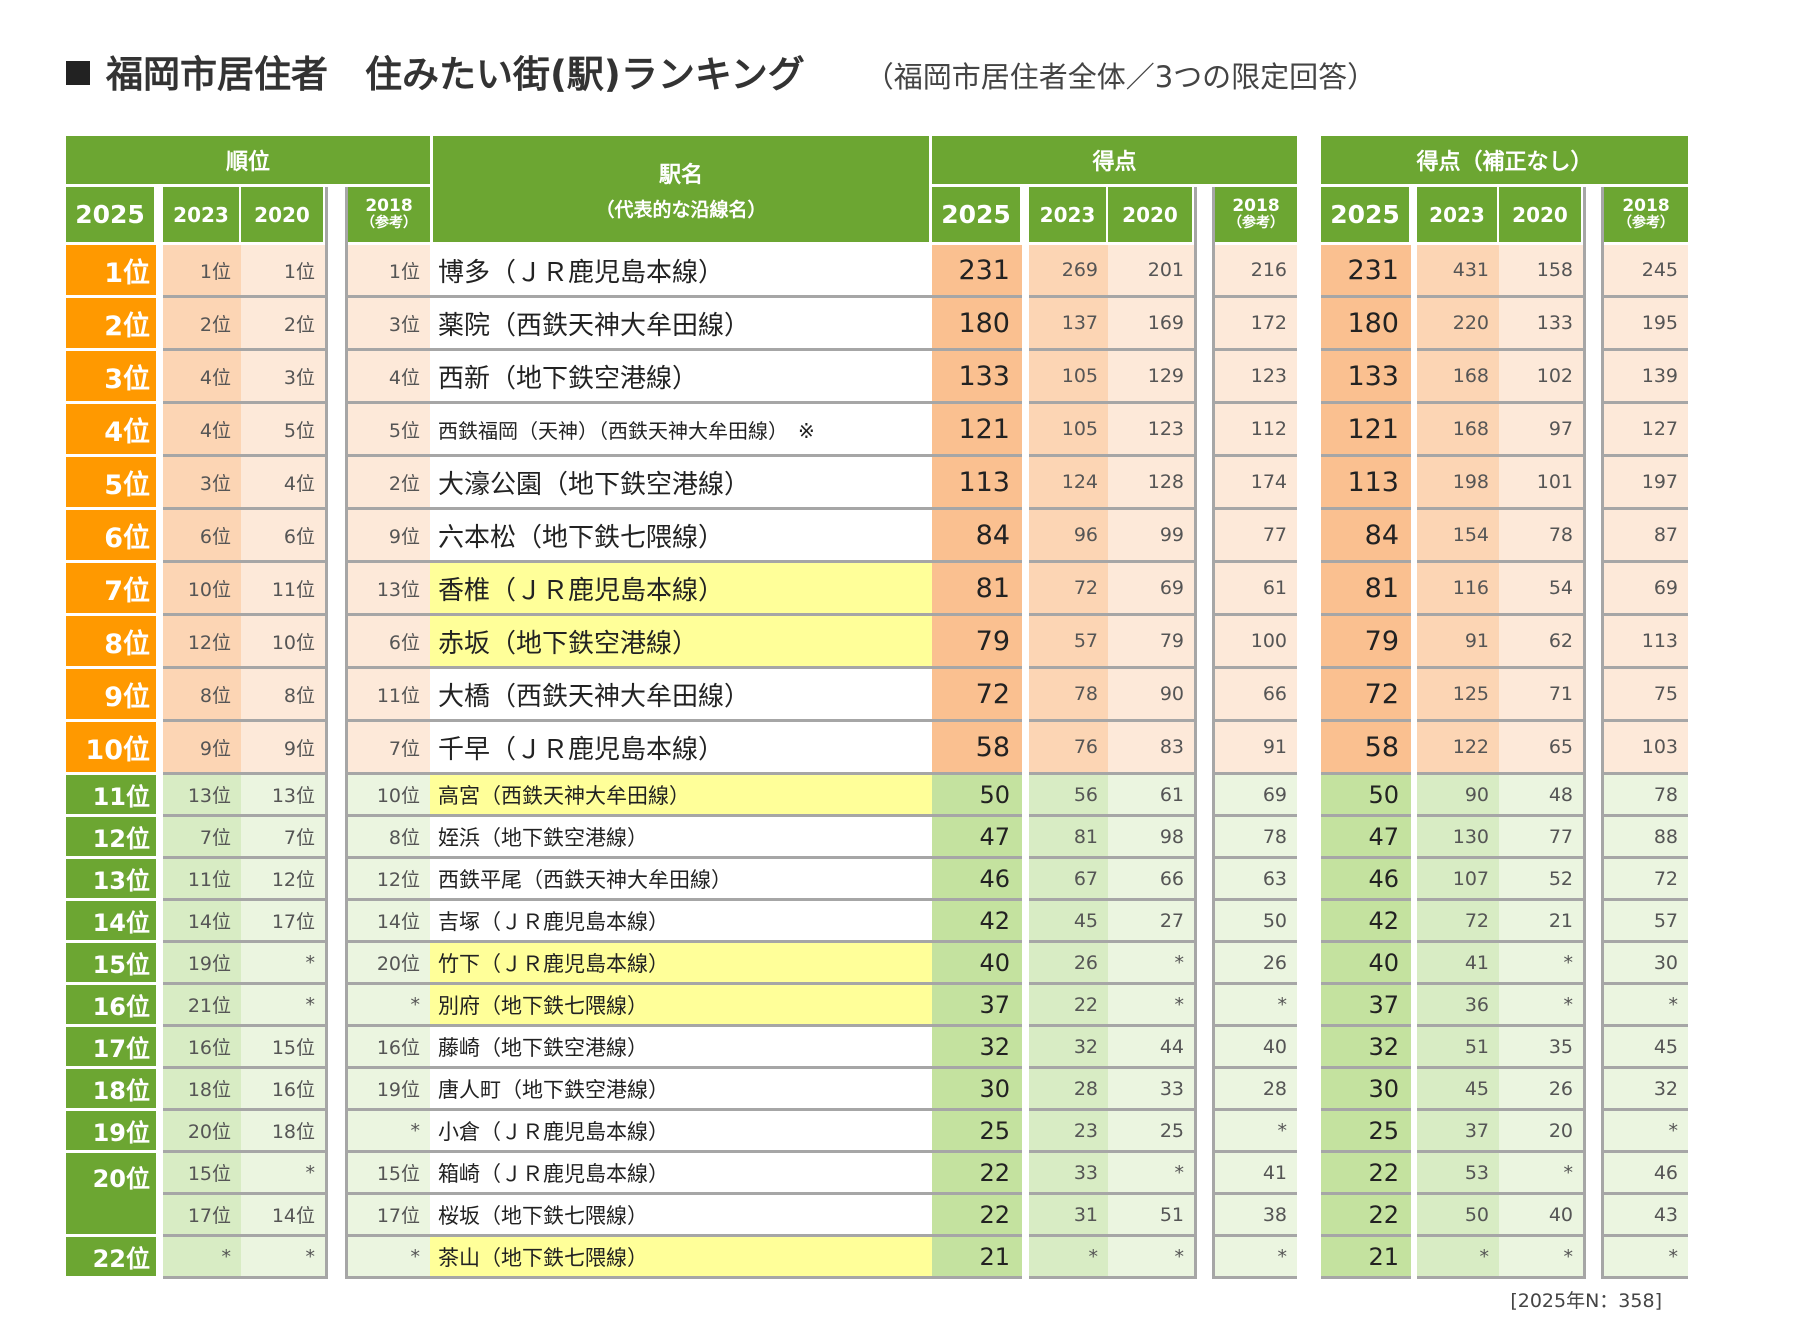  Describe the element at coordinates (111, 748) in the screenshot. I see `rank-2025: 10位` at that location.